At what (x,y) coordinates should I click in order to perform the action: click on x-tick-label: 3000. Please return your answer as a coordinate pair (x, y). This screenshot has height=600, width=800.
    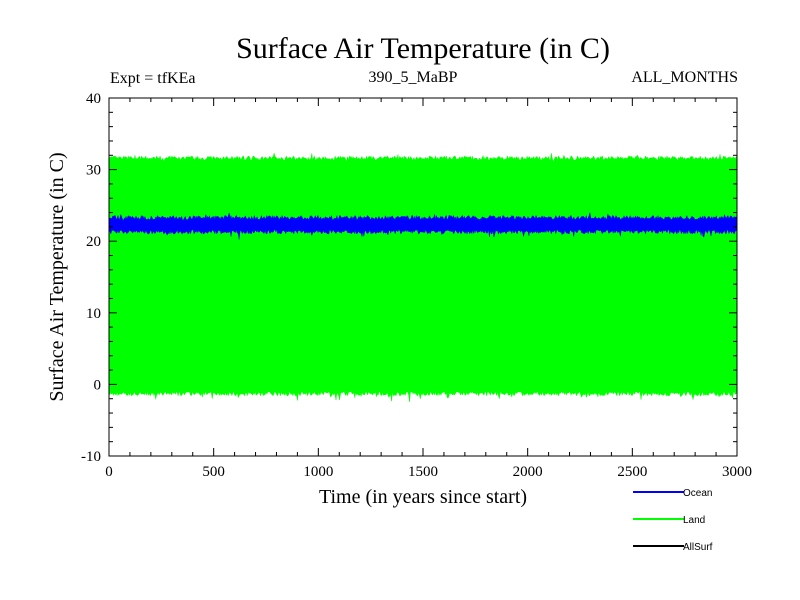
    Looking at the image, I should click on (737, 472).